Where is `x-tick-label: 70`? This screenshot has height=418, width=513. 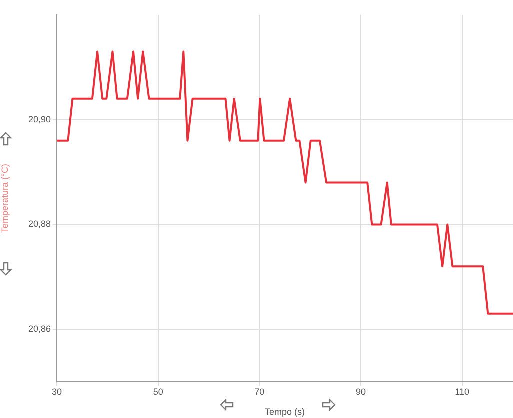 x-tick-label: 70 is located at coordinates (259, 391).